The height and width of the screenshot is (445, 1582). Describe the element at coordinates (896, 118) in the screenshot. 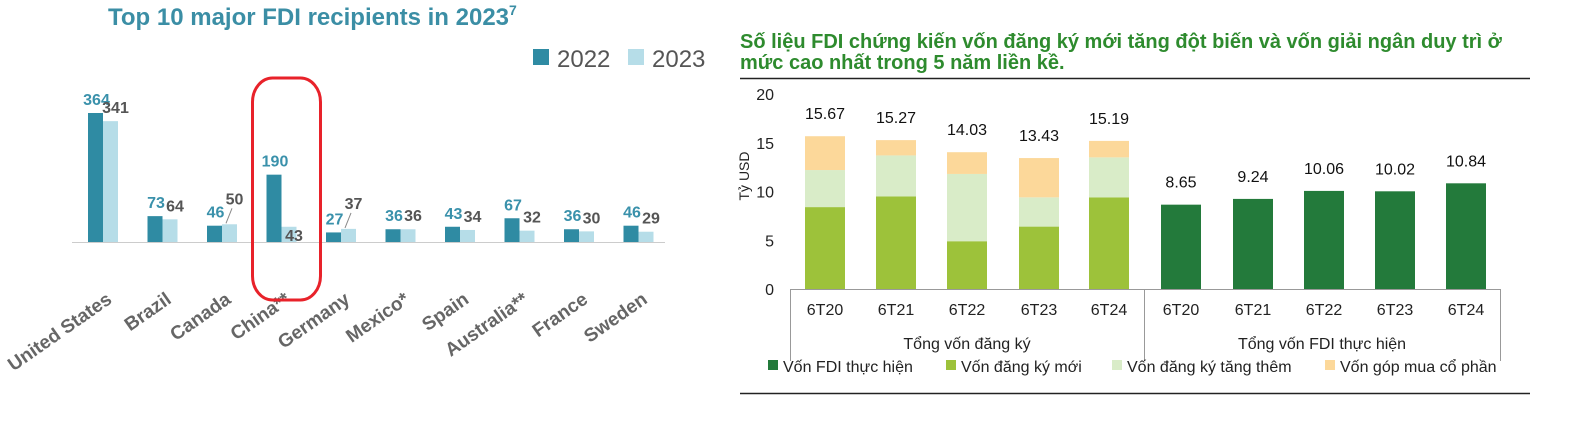

I see `total-label: 15.27` at that location.